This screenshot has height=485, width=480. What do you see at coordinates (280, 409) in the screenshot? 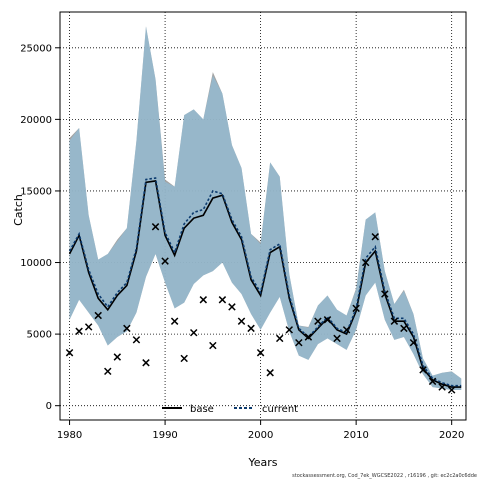
I see `legend-label-current: current` at bounding box center [280, 409].